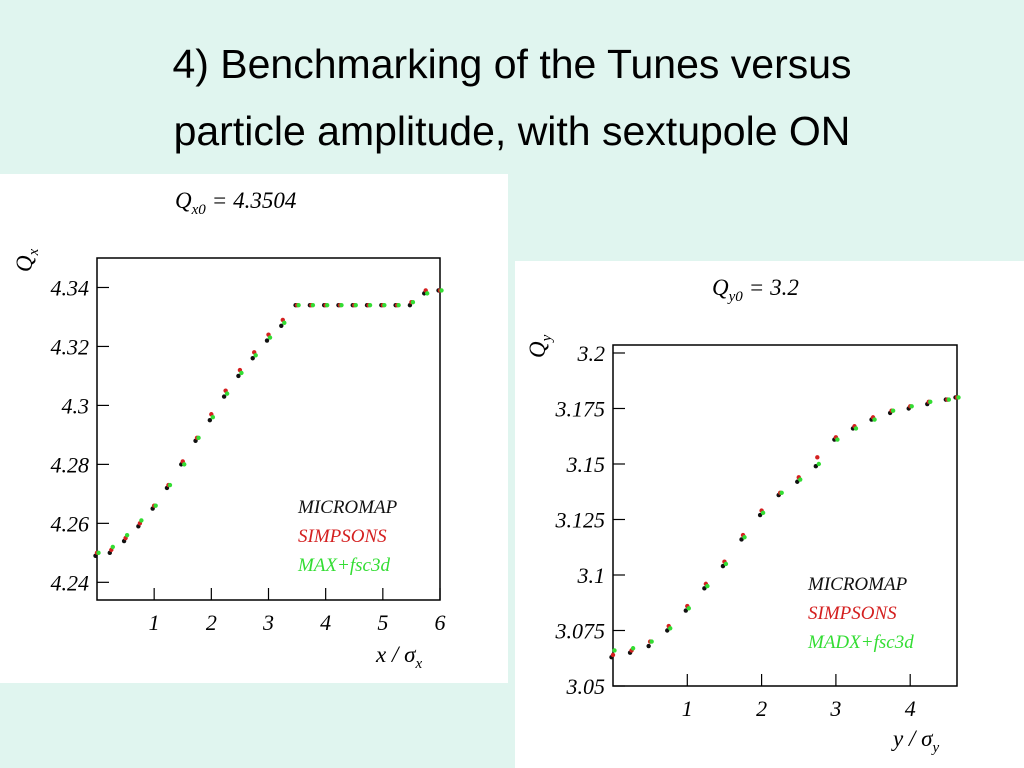 The width and height of the screenshot is (1024, 768). Describe the element at coordinates (591, 575) in the screenshot. I see `y-tick-label: 3.1` at that location.